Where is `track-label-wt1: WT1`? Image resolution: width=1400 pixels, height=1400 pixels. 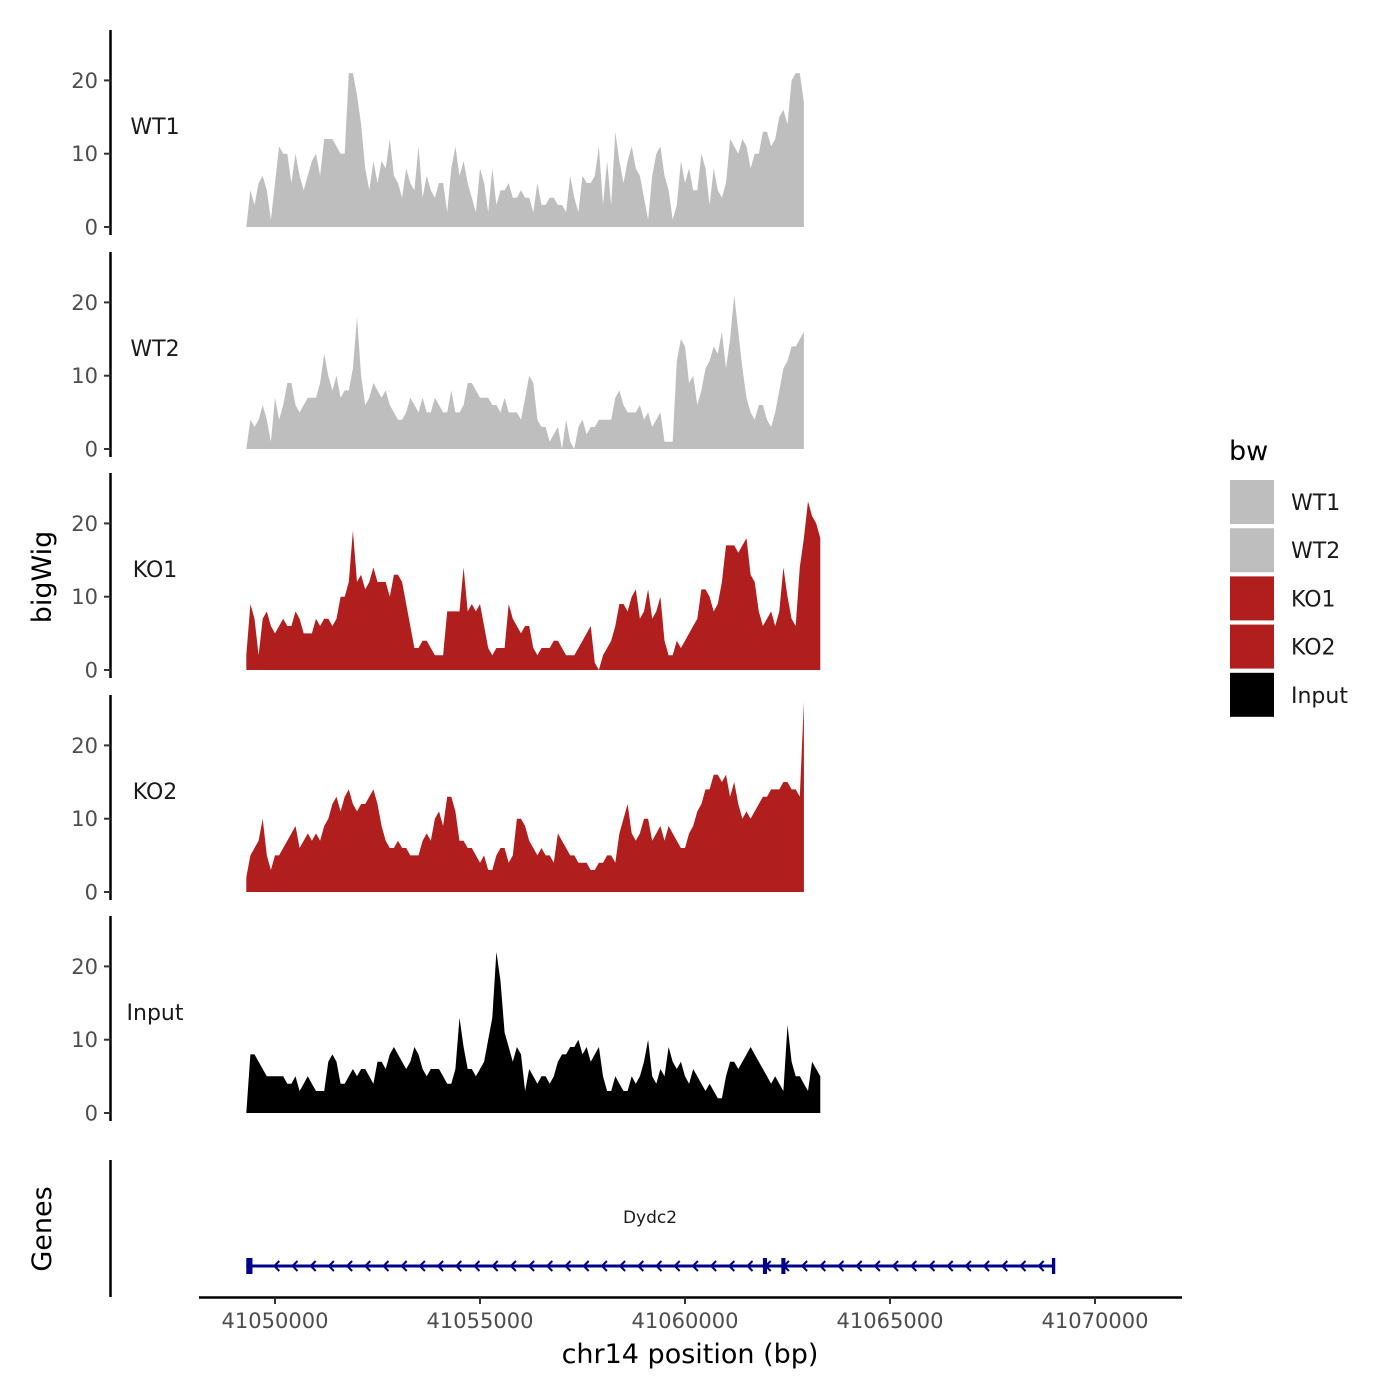
track-label-wt1: WT1 is located at coordinates (154, 127).